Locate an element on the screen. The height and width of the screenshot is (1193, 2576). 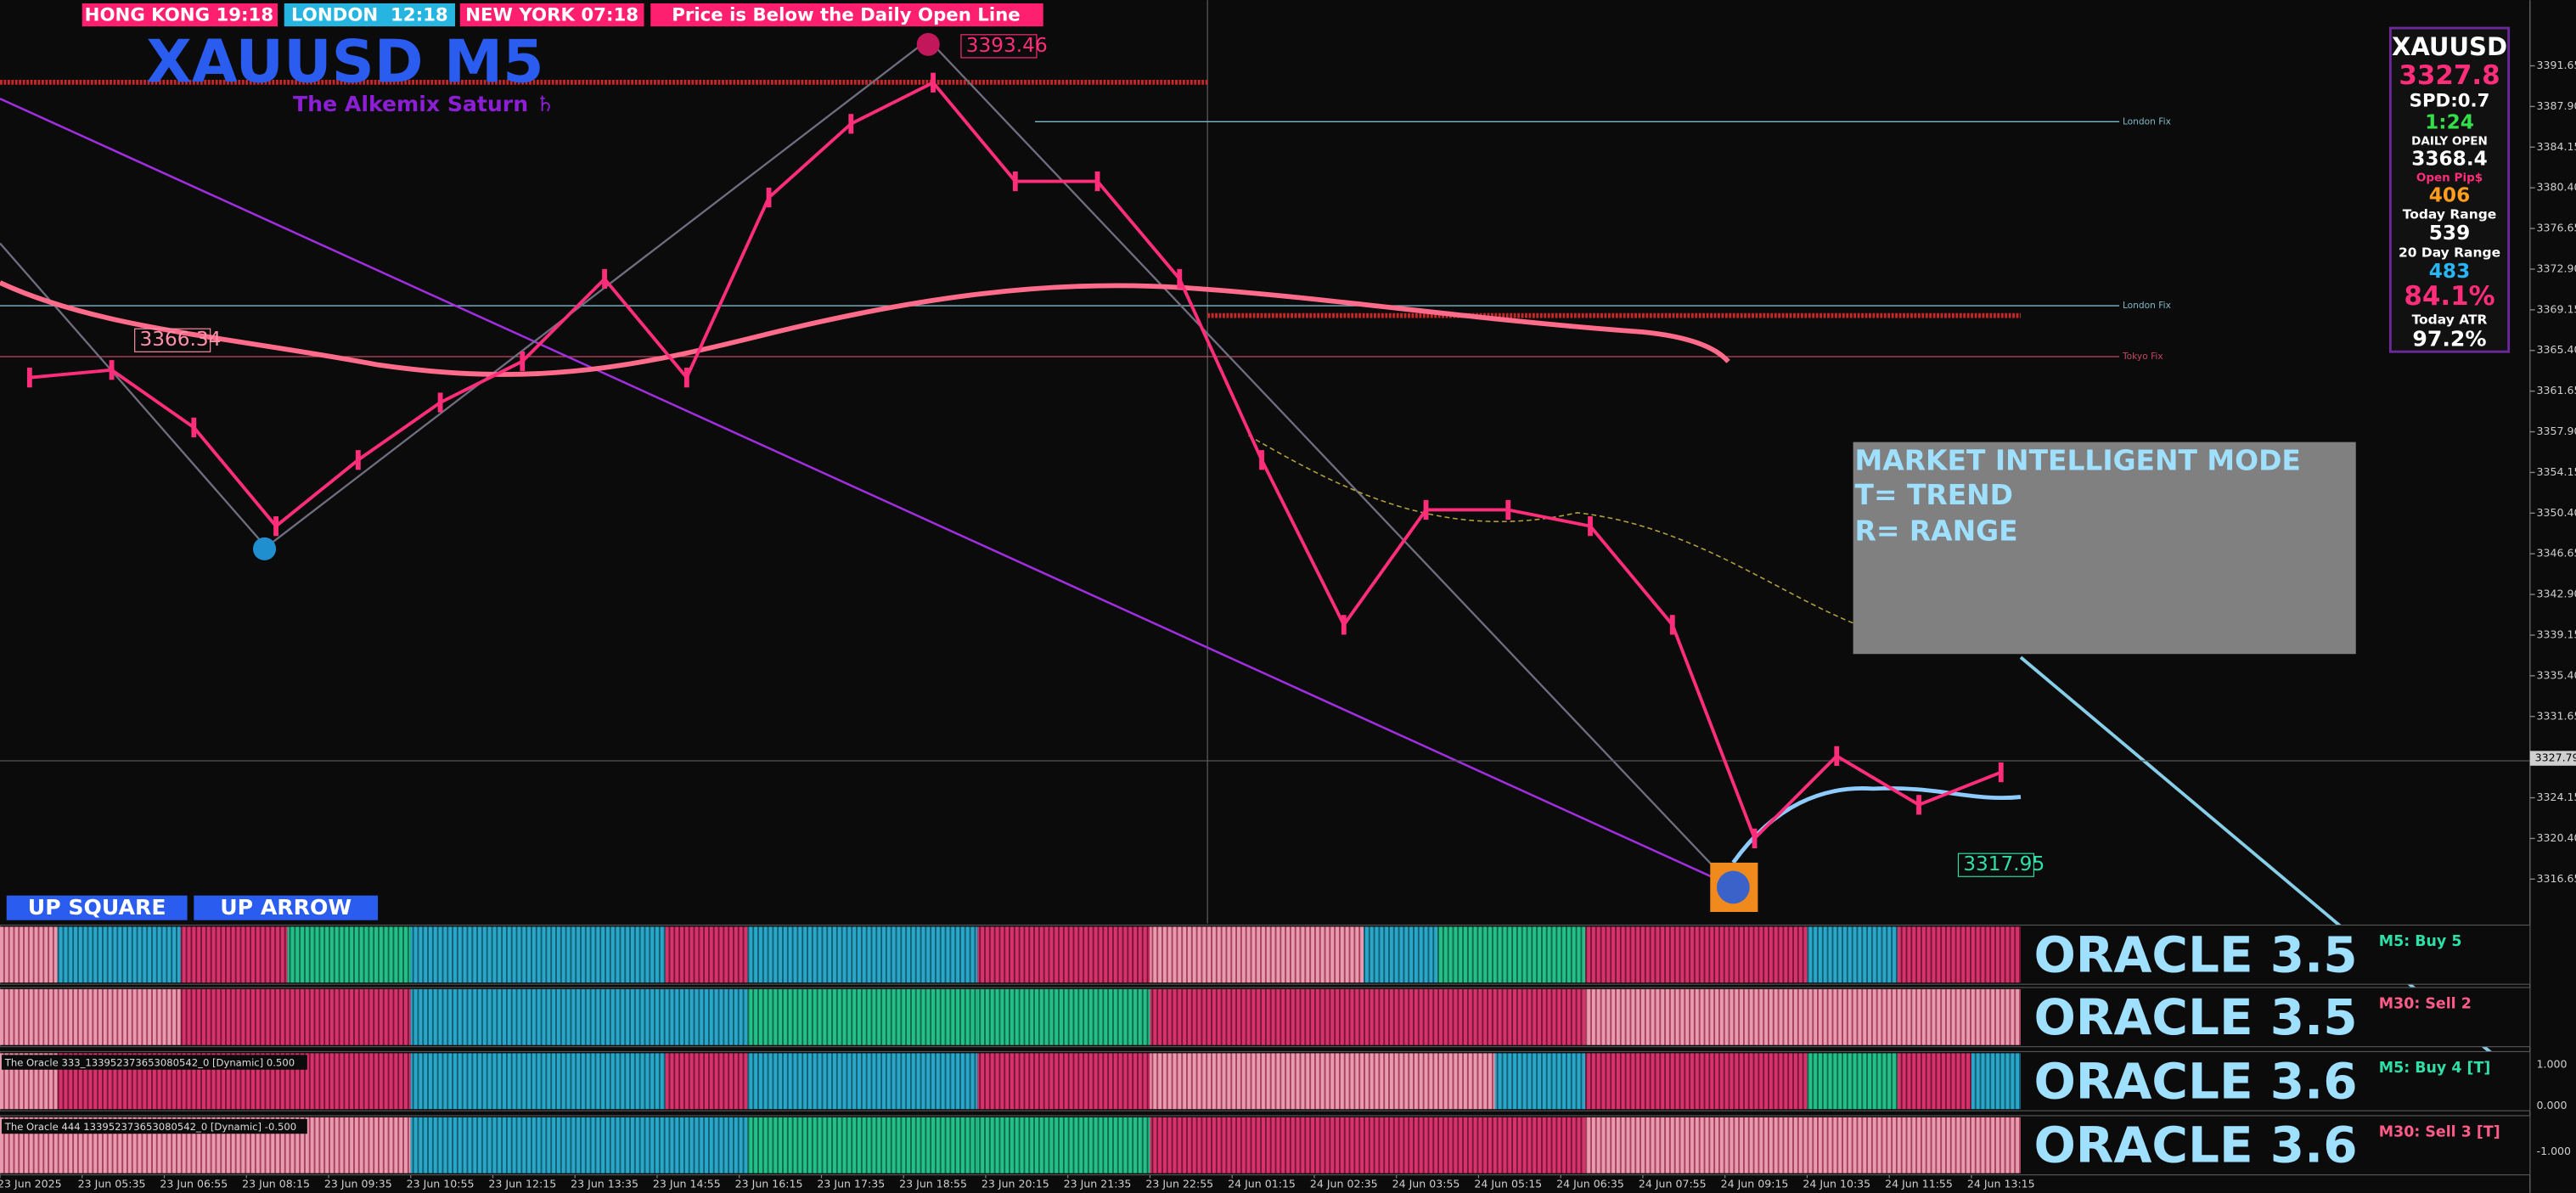
level-label: London Fix is located at coordinates (2147, 305).